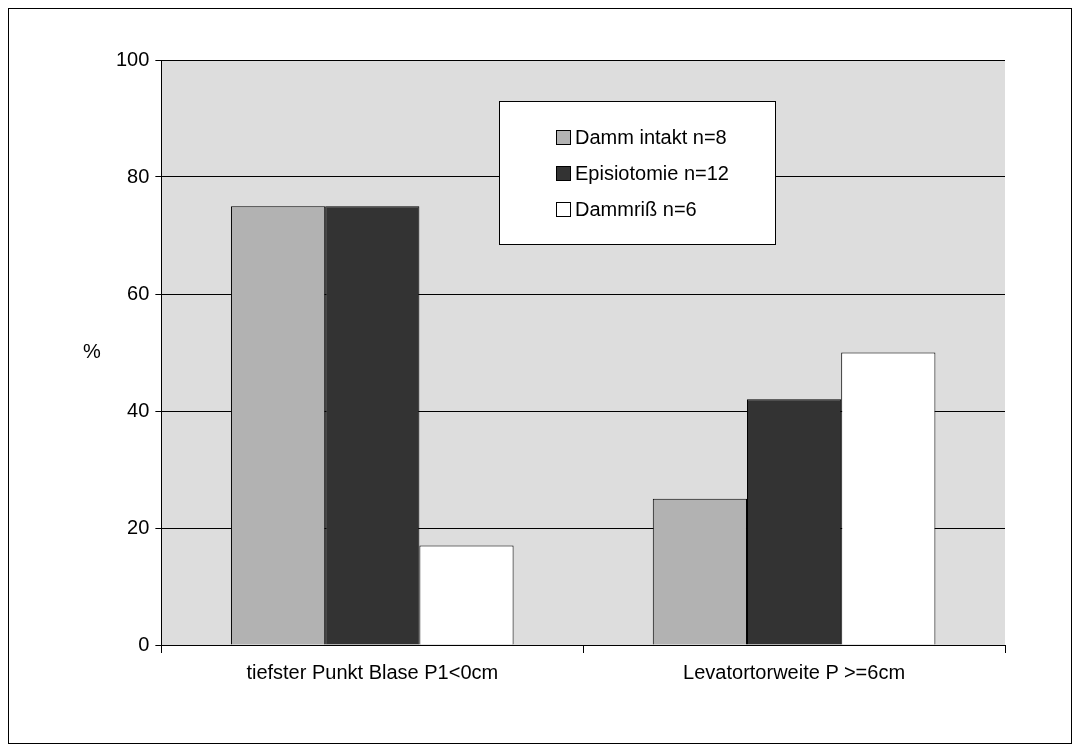 This screenshot has height=753, width=1082. Describe the element at coordinates (372, 671) in the screenshot. I see `x-tick-label: tiefster Punkt Blase P1<0cm` at that location.